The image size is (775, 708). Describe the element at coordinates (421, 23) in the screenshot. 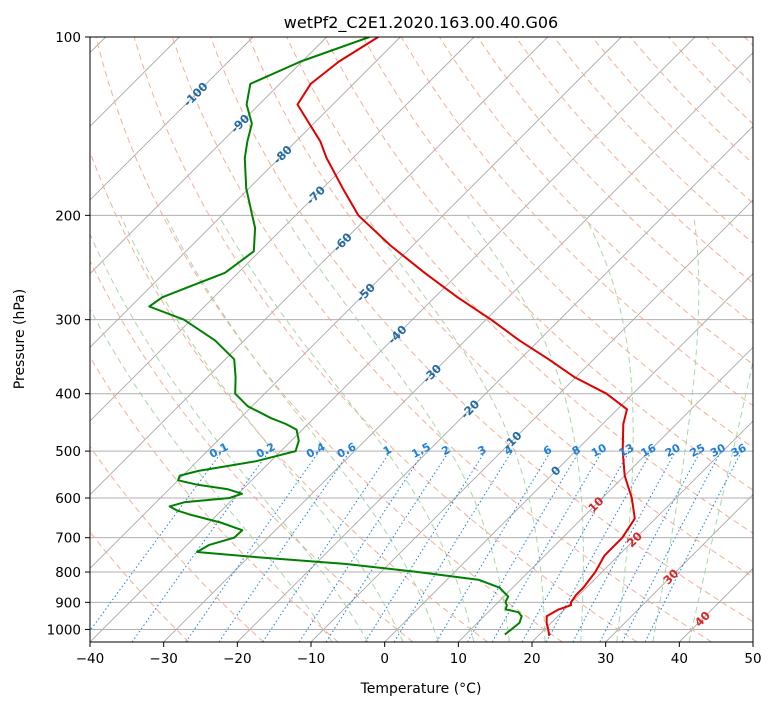

I see `chart-title: wetPf2_C2E1.2020.163.00.40.G06` at that location.